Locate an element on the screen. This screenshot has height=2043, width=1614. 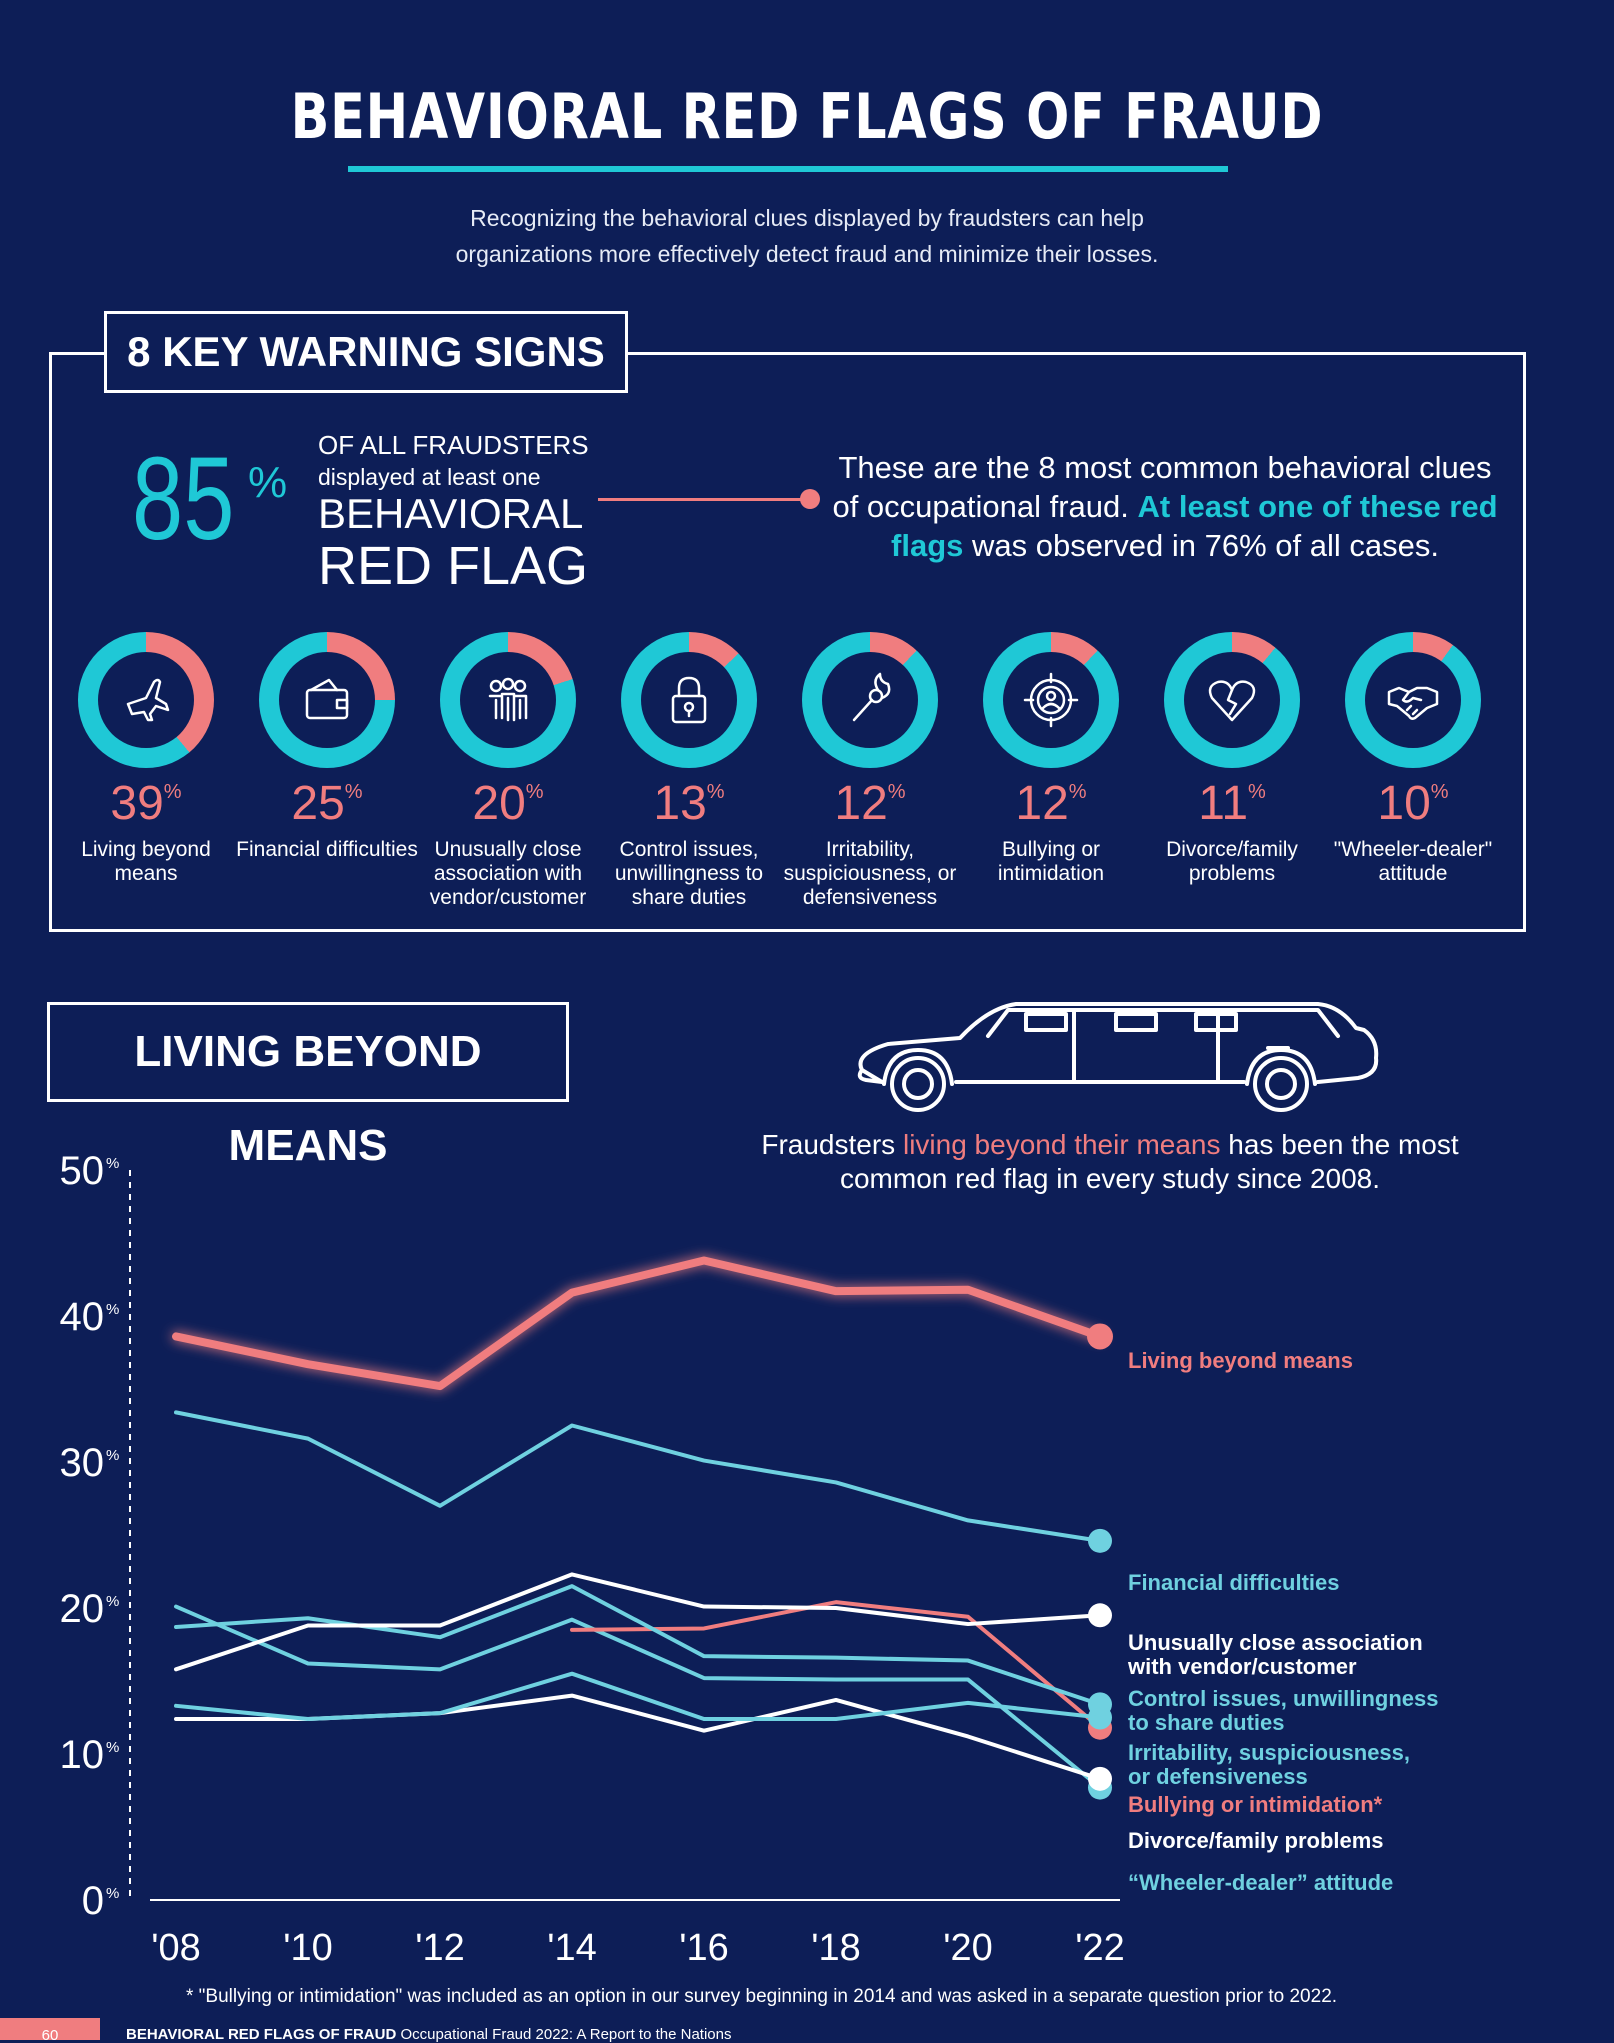
series-label: Financial difficulties is located at coordinates (1233, 1582).